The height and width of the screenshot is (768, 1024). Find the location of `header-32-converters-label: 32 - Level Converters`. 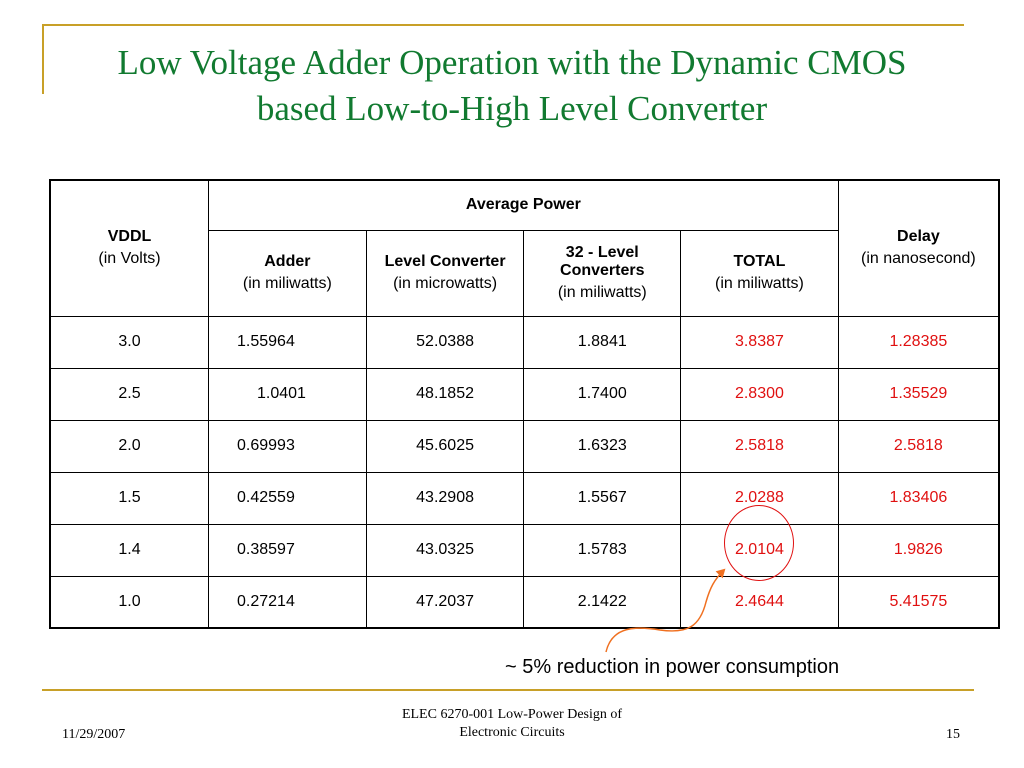

header-32-converters-label: 32 - Level Converters is located at coordinates (602, 261).